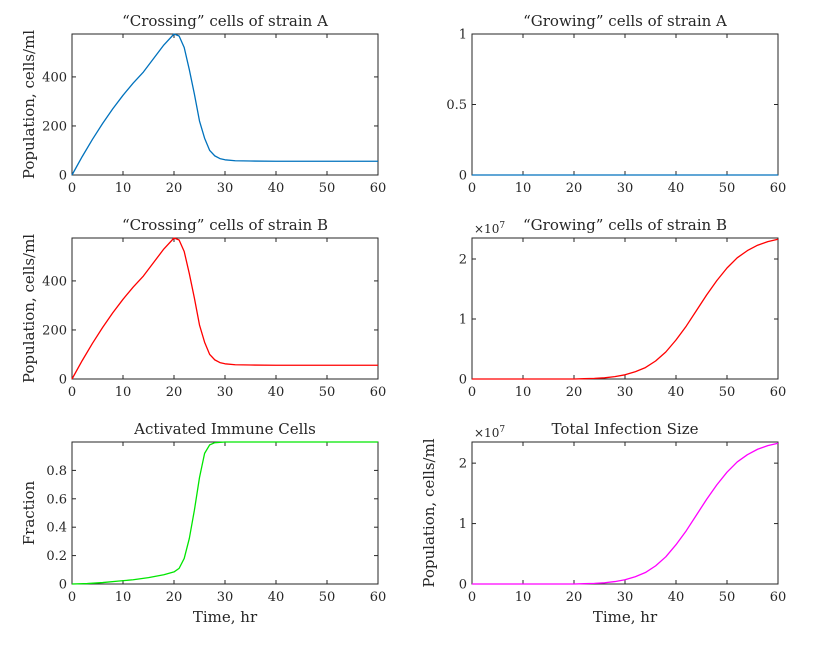 Image resolution: width=830 pixels, height=660 pixels. I want to click on chart-title: Activated Immune Cells, so click(224, 429).